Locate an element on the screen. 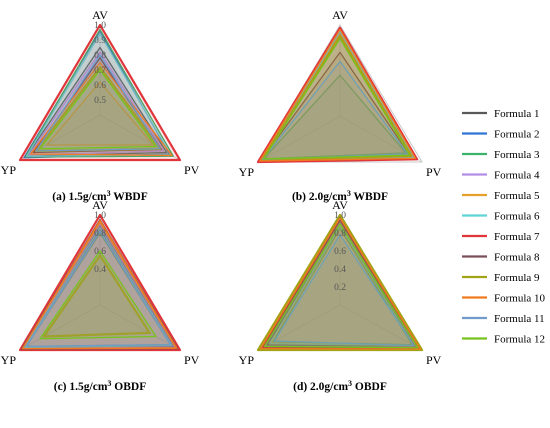  panel-caption: (b) 2.0g/cm3 WBDF is located at coordinates (340, 196).